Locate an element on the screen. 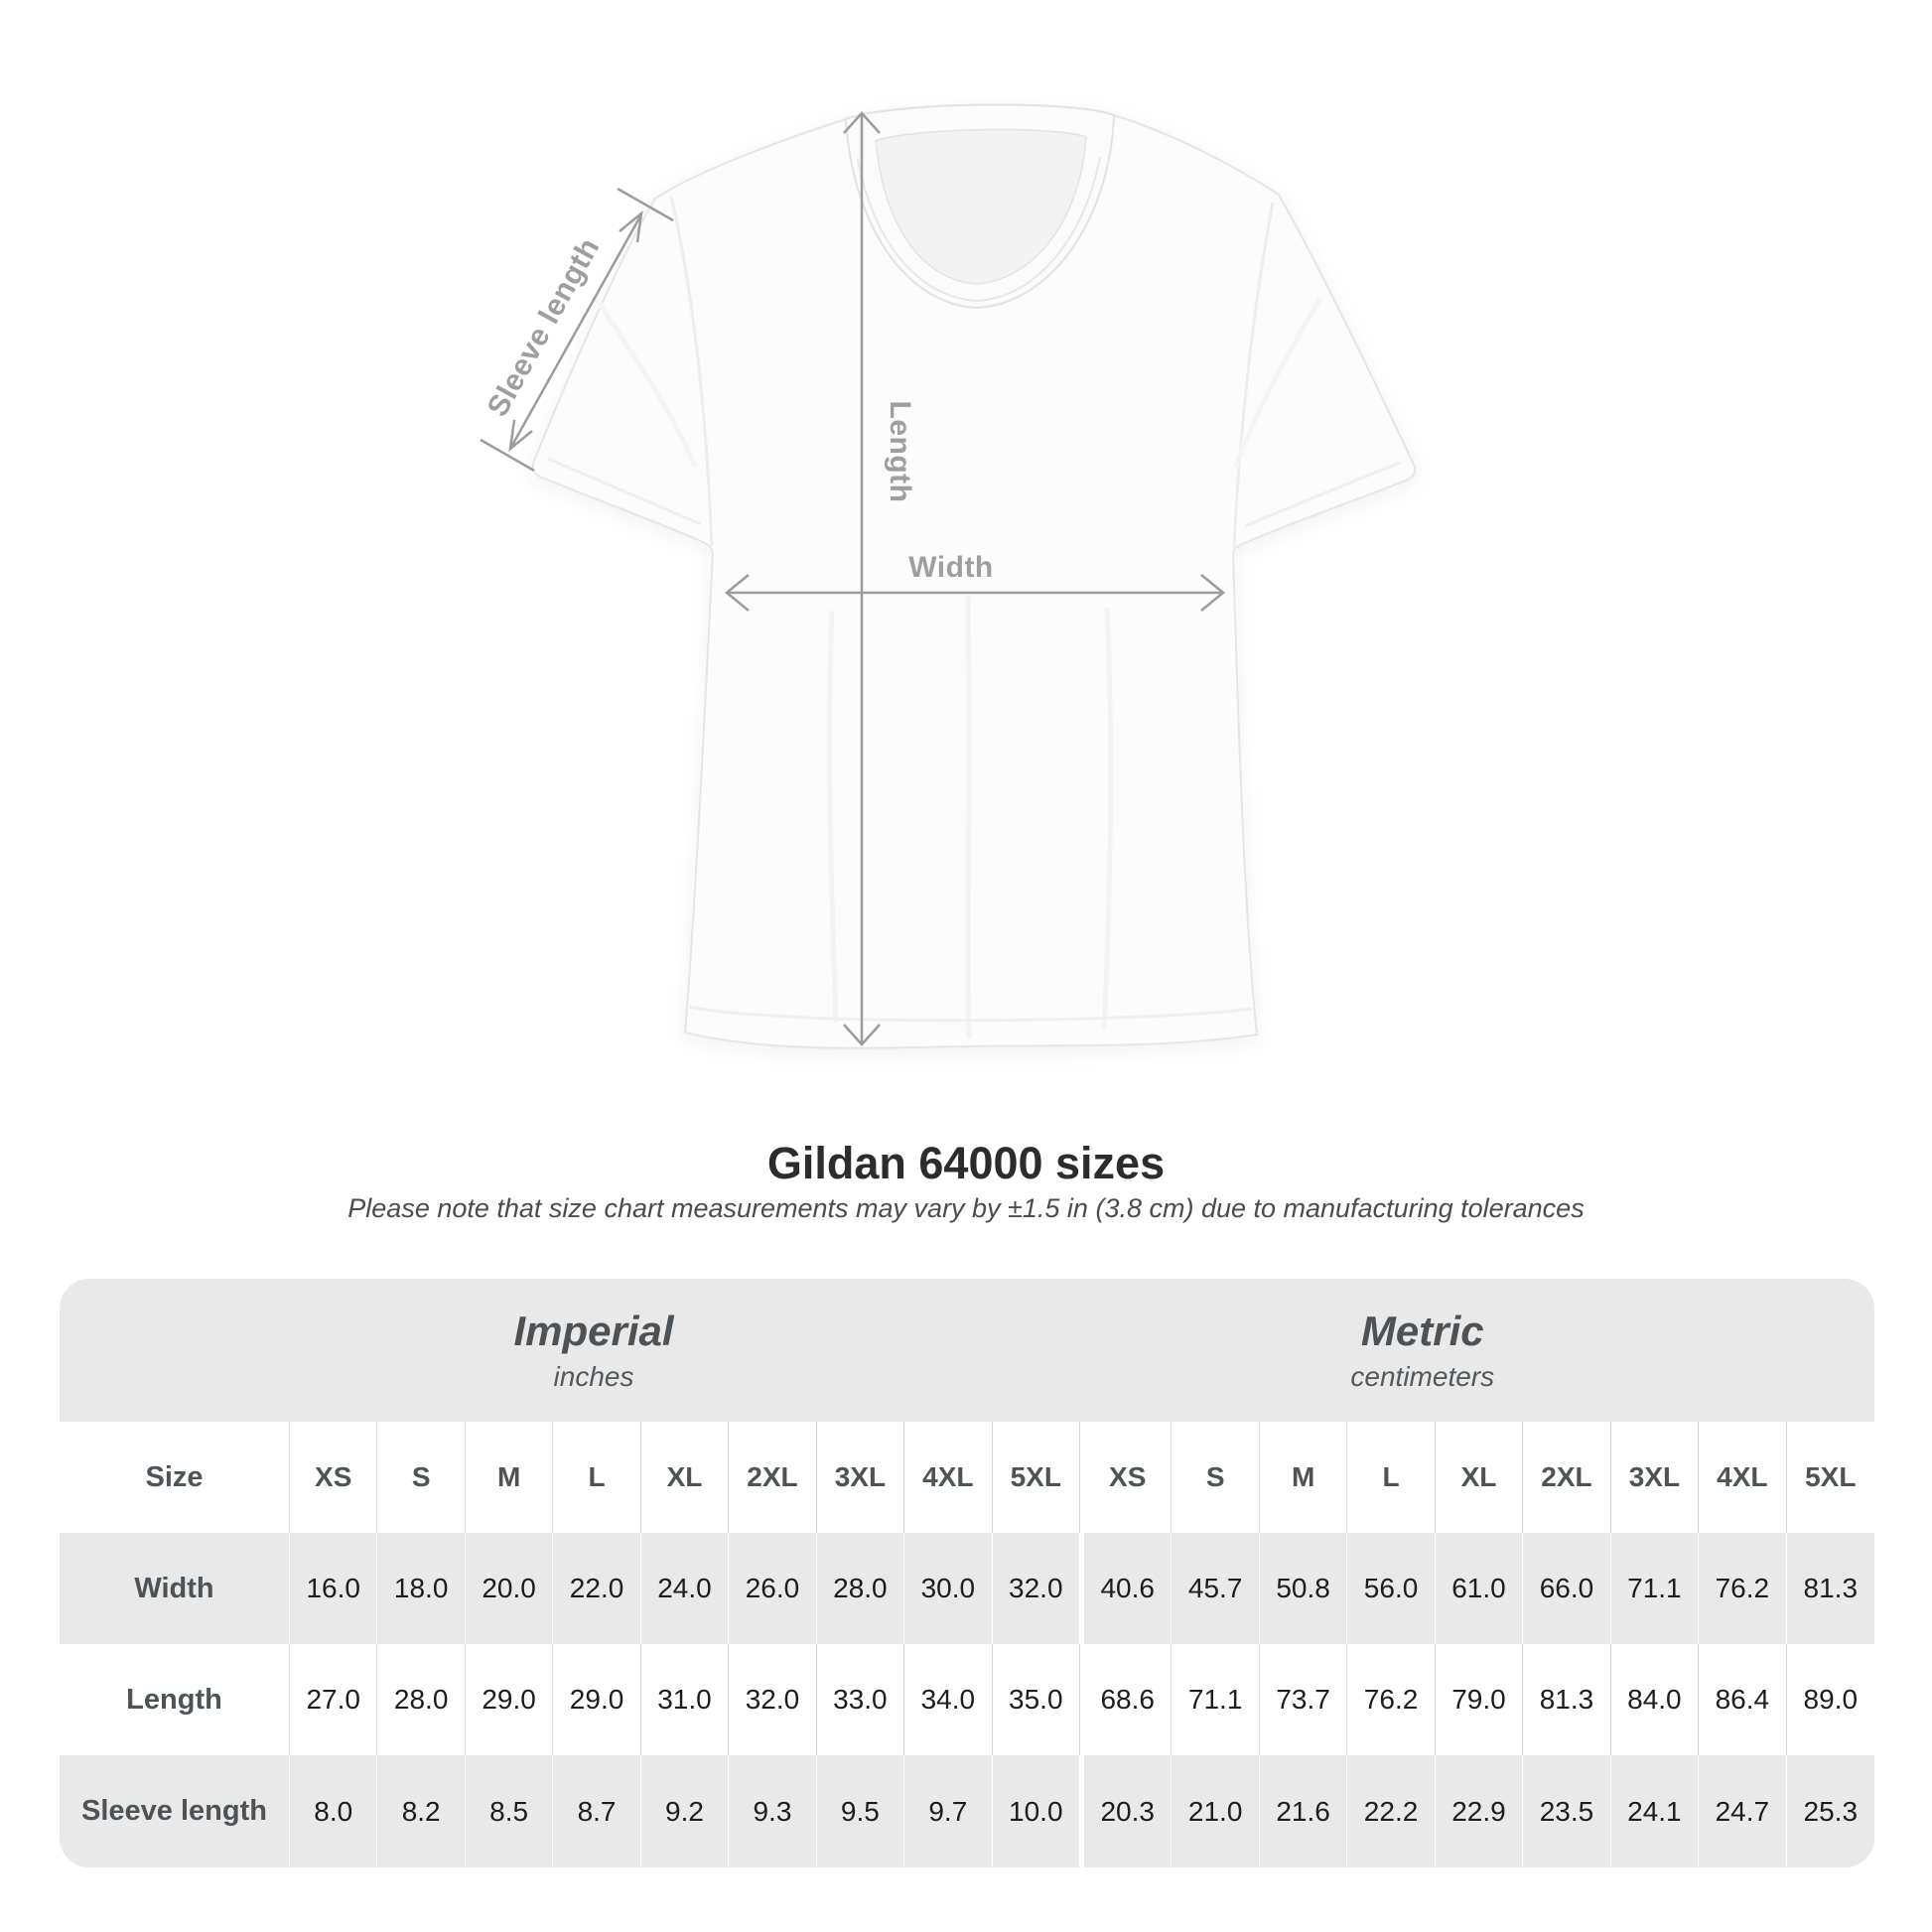 The width and height of the screenshot is (1932, 1932). measurement-value: 79.0 is located at coordinates (1480, 1700).